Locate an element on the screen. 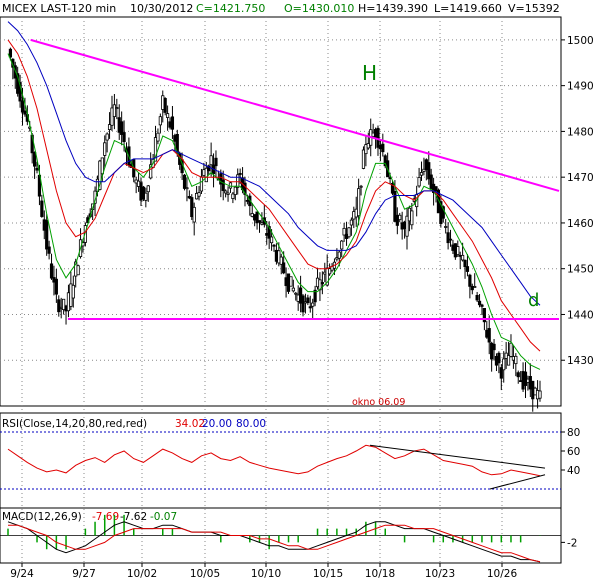  rsi-tick-label: 80 is located at coordinates (573, 433).